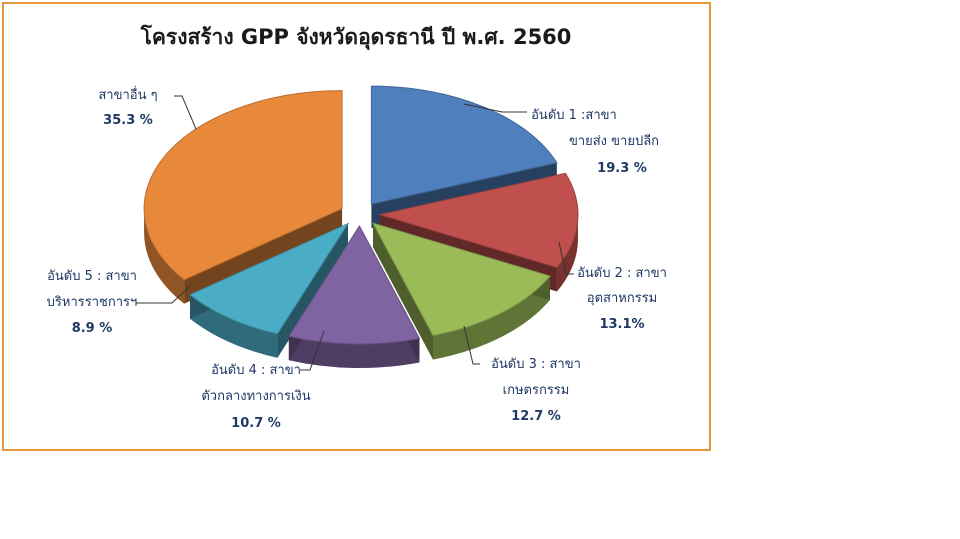 Image resolution: width=960 pixels, height=539 pixels. I want to click on slice-label-4-line2: ตัวกลางทางการเงิน, so click(255, 396).